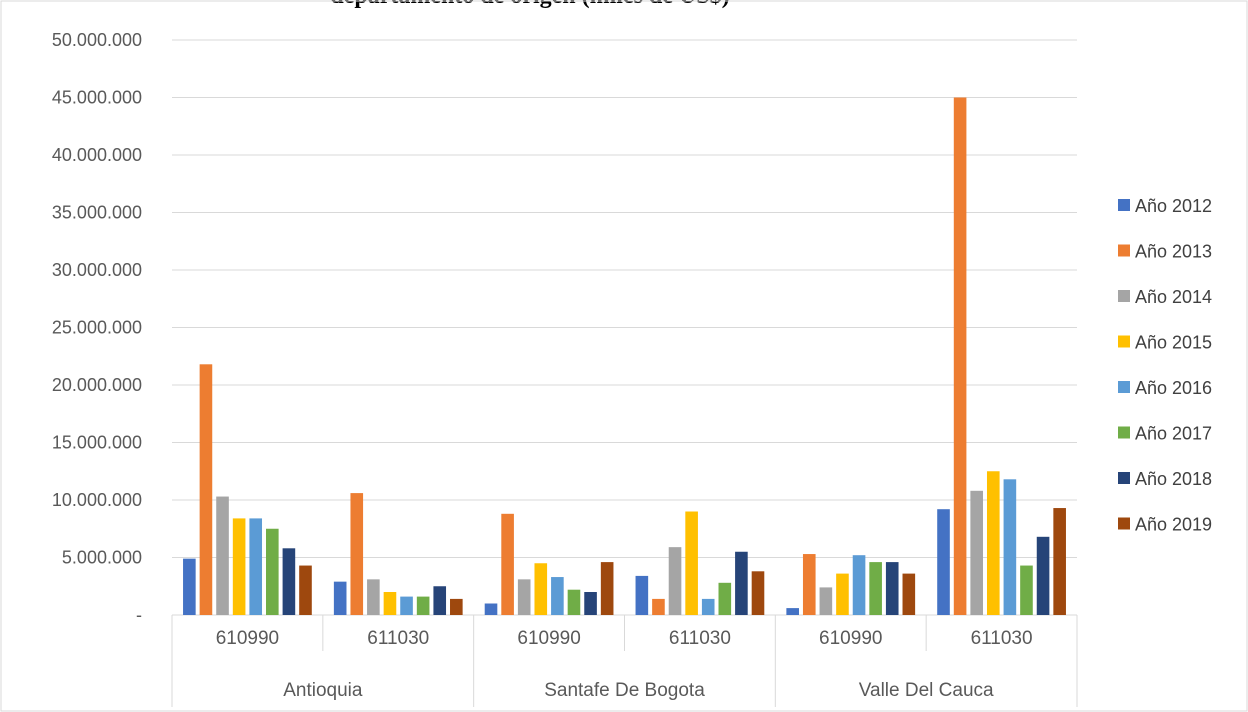 The width and height of the screenshot is (1248, 712). What do you see at coordinates (1173, 434) in the screenshot?
I see `legend-label: Año 2017` at bounding box center [1173, 434].